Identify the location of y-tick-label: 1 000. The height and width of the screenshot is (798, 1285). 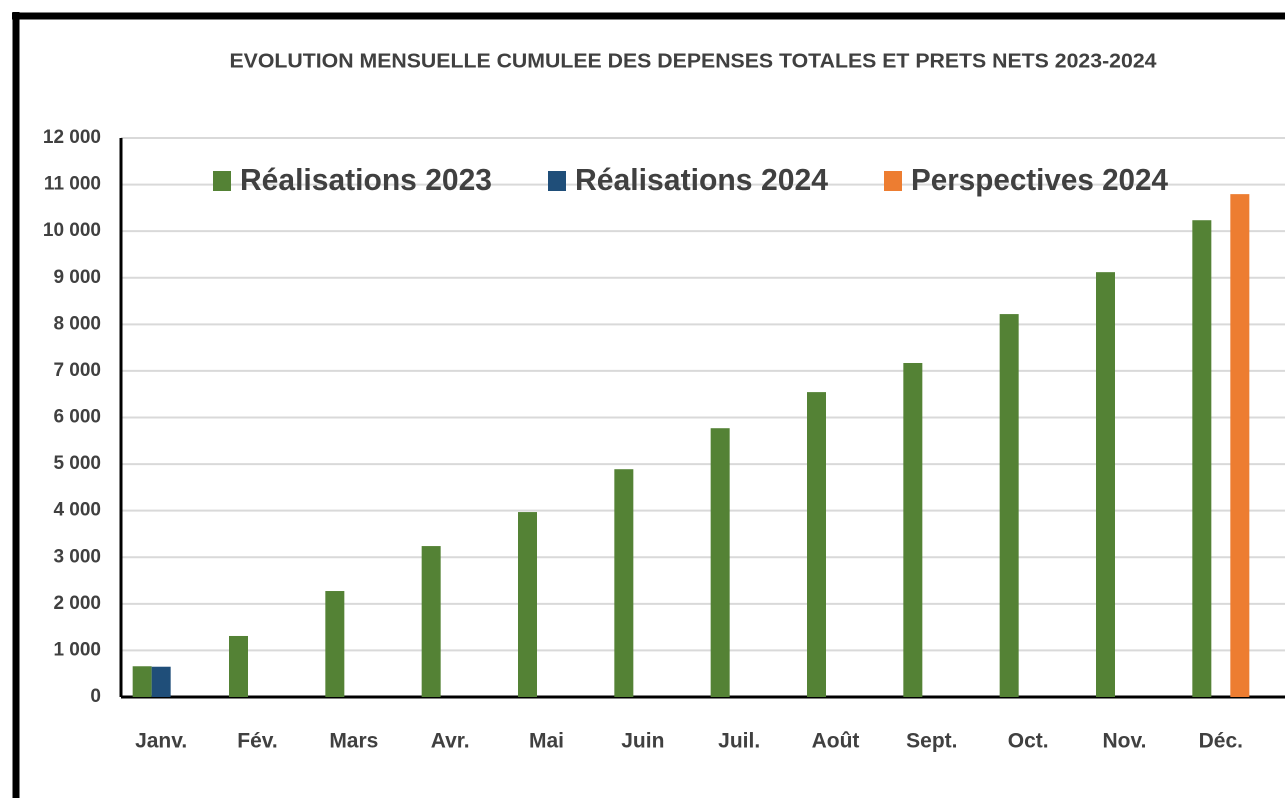
(77, 649).